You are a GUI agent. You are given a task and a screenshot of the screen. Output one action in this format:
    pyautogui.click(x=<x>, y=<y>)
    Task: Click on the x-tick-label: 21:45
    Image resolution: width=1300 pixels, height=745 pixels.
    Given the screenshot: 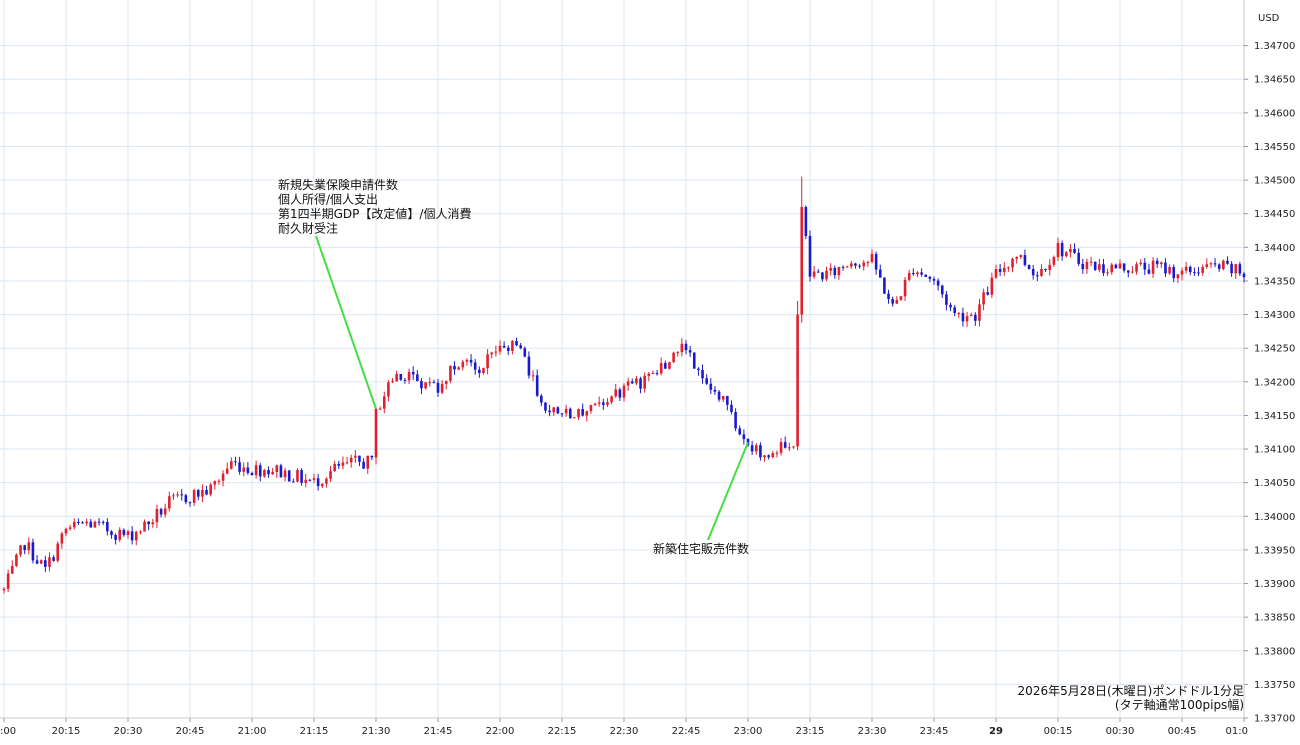 What is the action you would take?
    pyautogui.click(x=438, y=731)
    